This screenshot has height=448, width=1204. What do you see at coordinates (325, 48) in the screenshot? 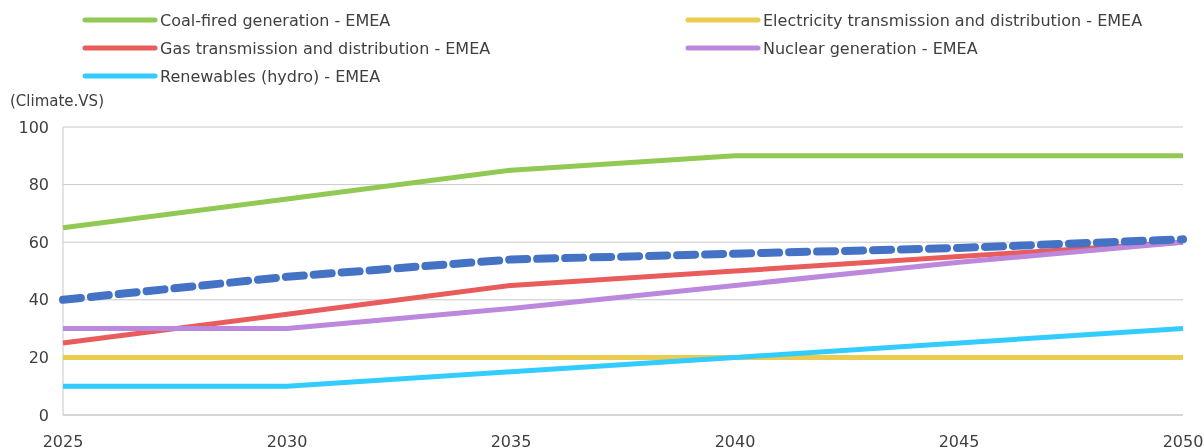
I see `legend-label: Gas transmission and distribution - EMEA` at bounding box center [325, 48].